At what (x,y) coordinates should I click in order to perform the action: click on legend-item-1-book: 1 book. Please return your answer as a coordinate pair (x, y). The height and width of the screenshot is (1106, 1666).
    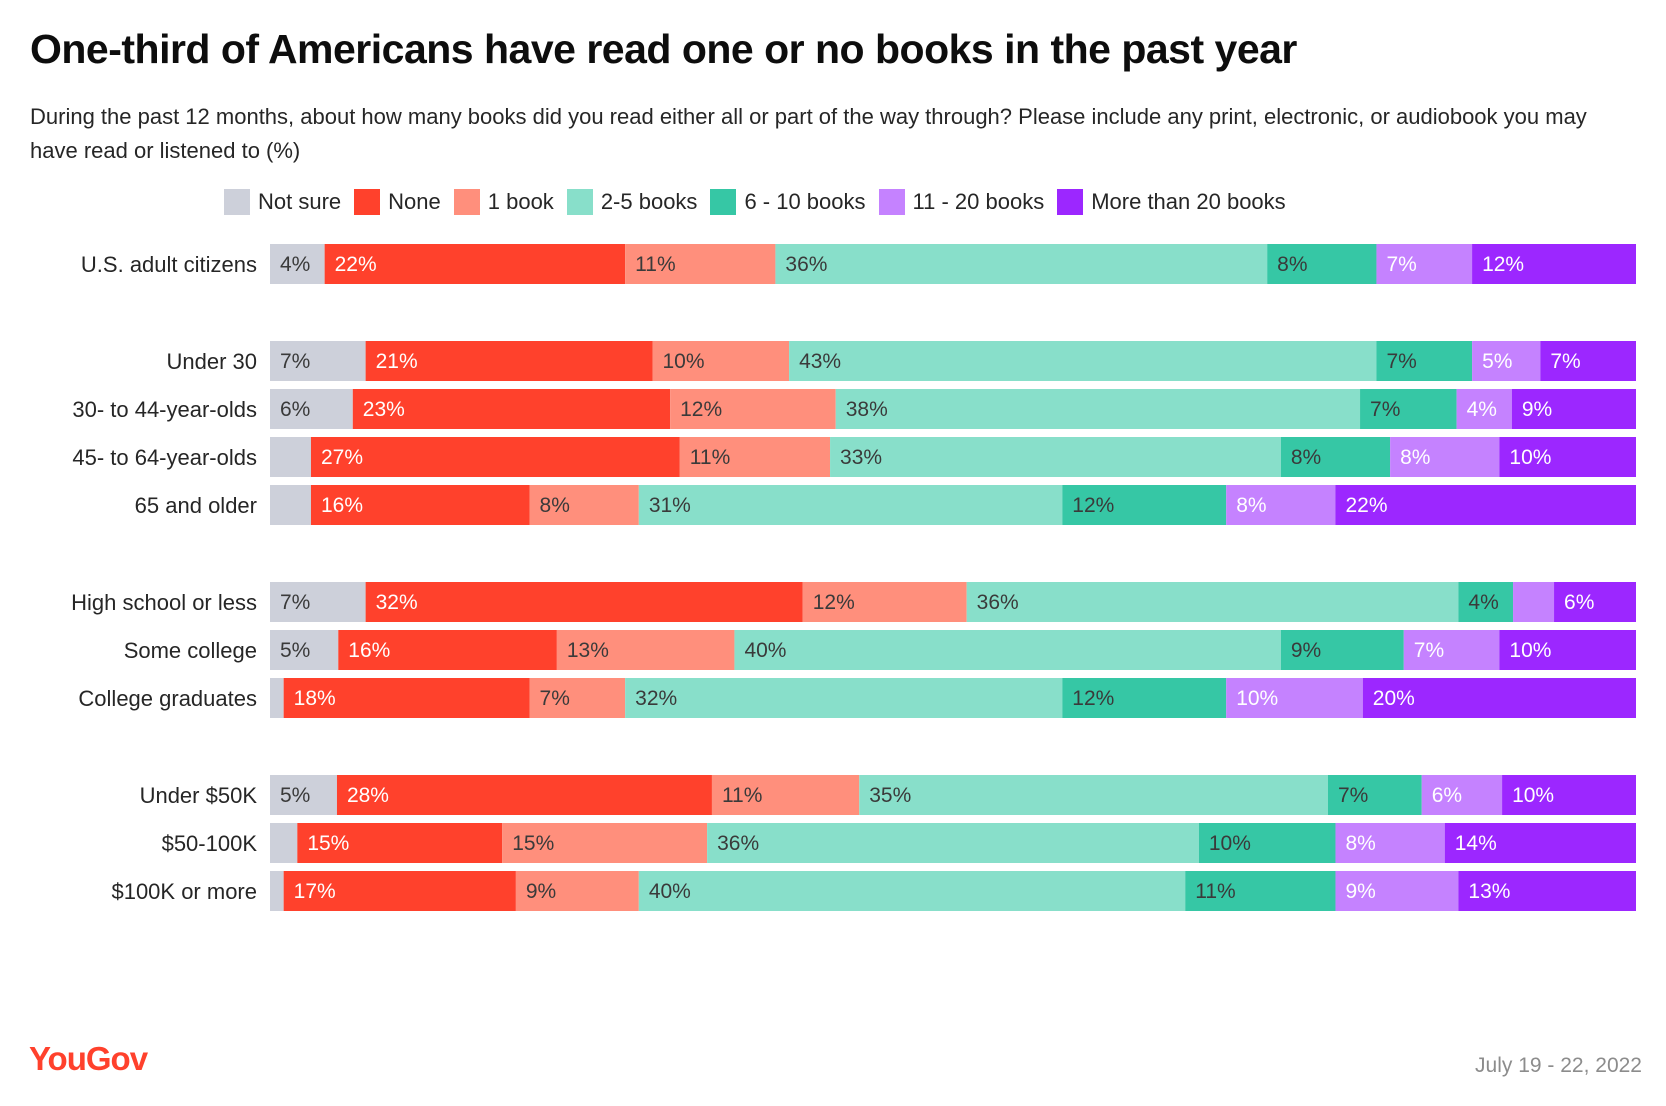
    Looking at the image, I should click on (503, 202).